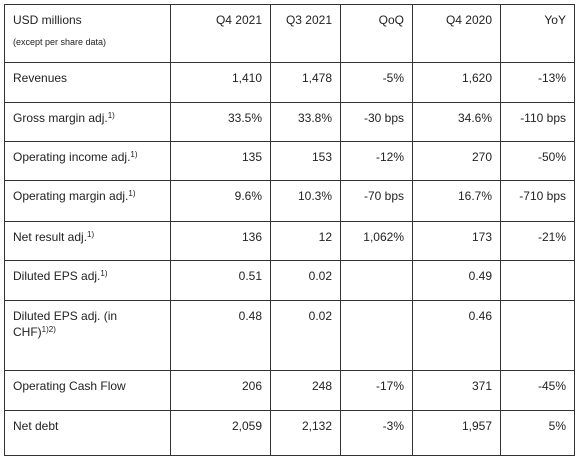 Image resolution: width=578 pixels, height=461 pixels. What do you see at coordinates (376, 122) in the screenshot?
I see `value-cell: -30 bps` at bounding box center [376, 122].